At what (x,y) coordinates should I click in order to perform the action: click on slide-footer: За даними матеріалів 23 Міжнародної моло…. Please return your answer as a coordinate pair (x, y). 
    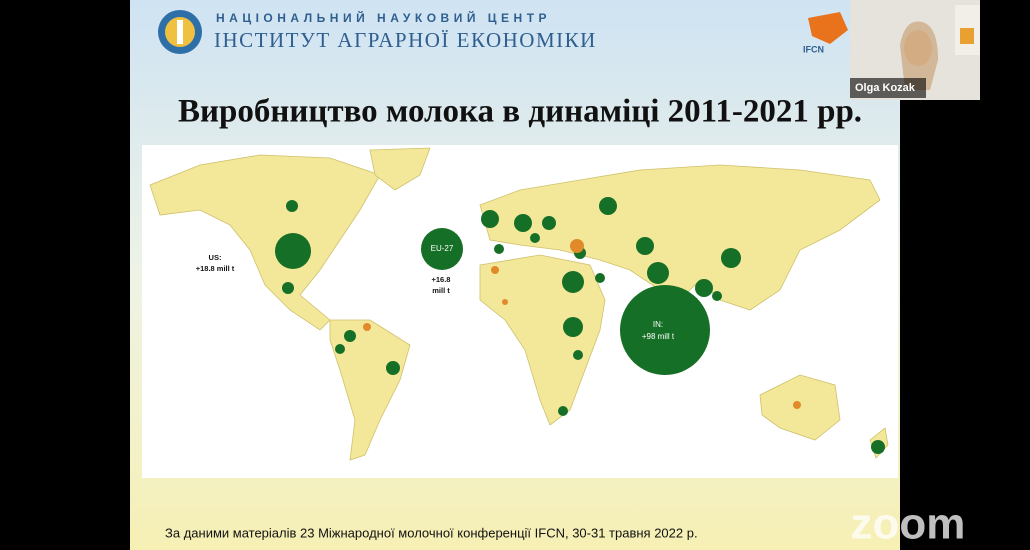
    Looking at the image, I should click on (431, 532).